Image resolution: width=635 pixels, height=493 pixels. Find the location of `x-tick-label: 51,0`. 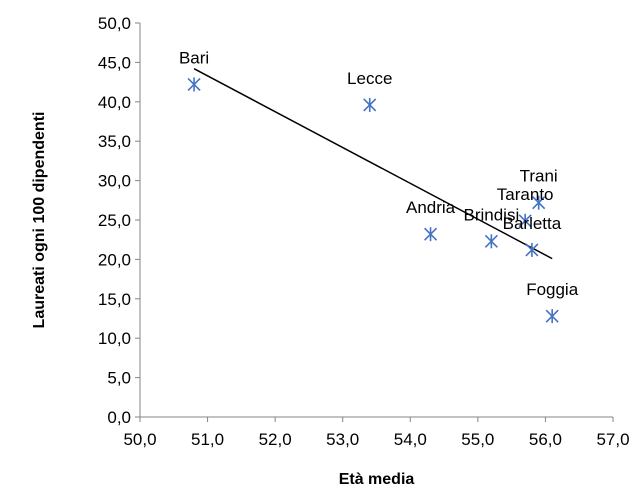

x-tick-label: 51,0 is located at coordinates (207, 439).